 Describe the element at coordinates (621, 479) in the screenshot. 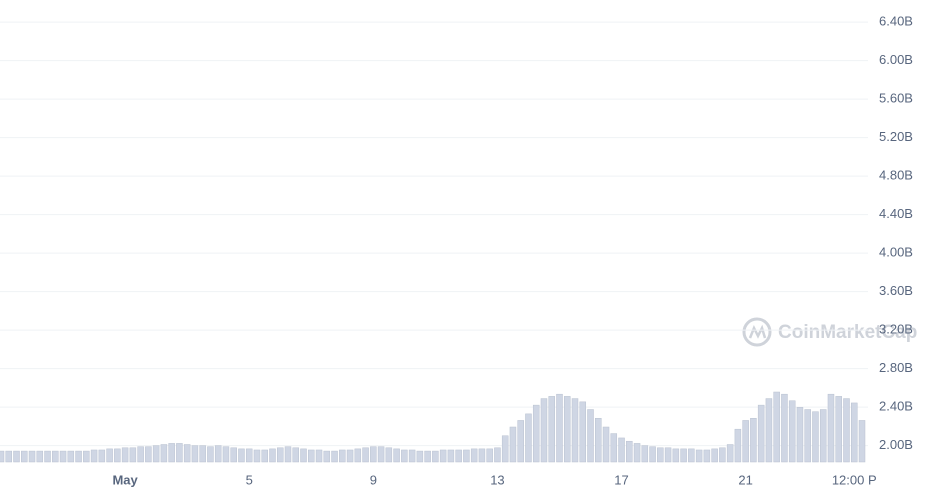

I see `x-tick-label: 17` at that location.